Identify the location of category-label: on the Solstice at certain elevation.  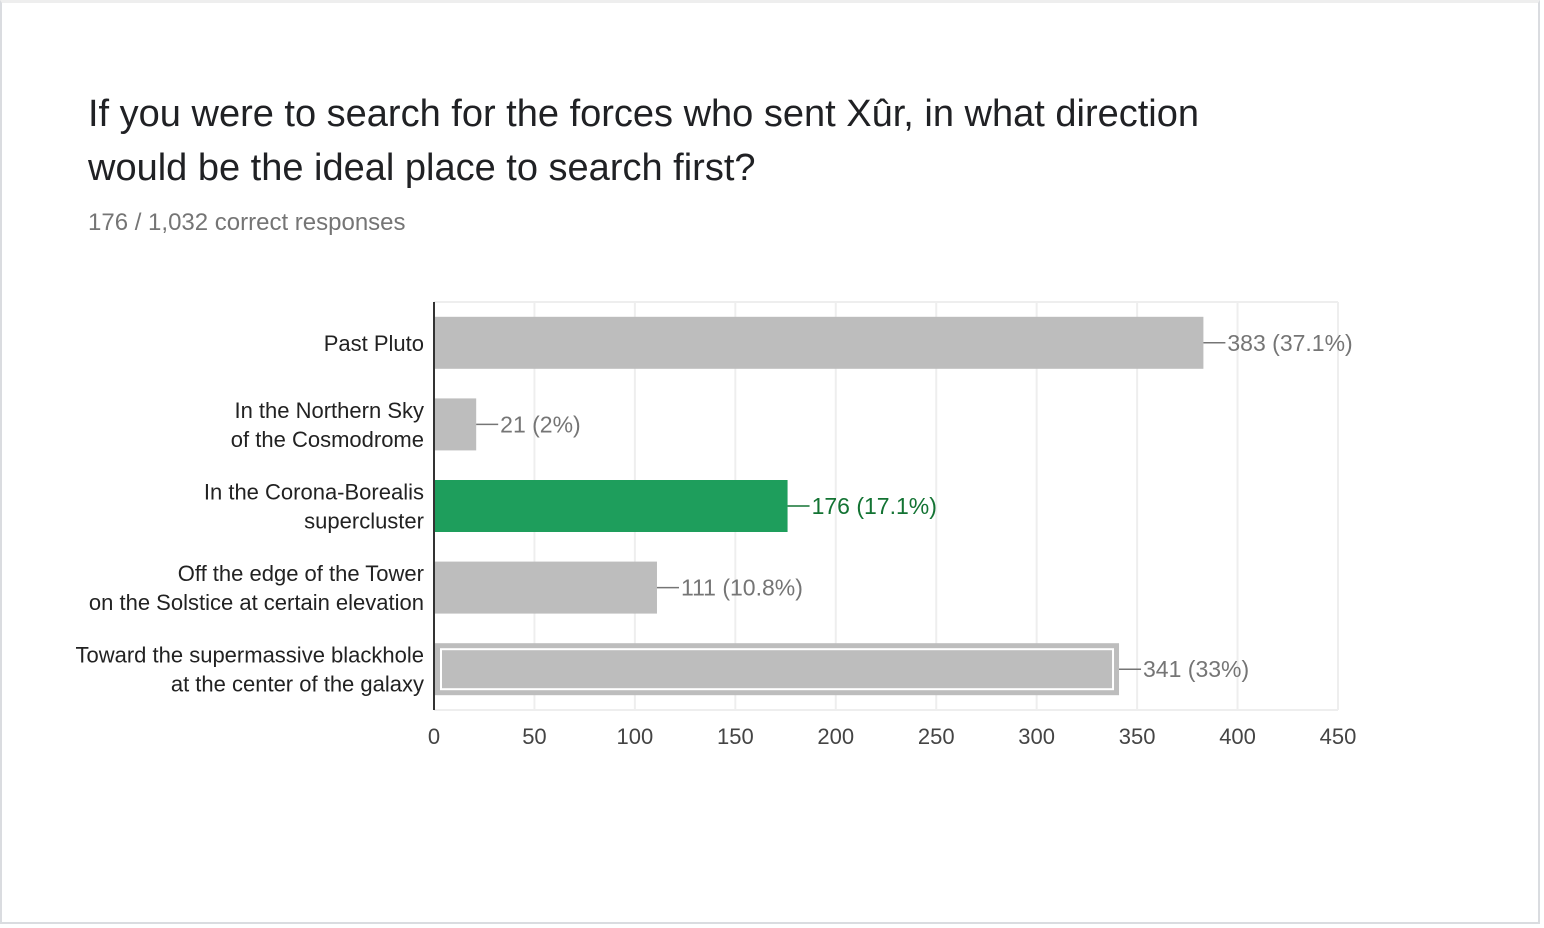
(256, 602).